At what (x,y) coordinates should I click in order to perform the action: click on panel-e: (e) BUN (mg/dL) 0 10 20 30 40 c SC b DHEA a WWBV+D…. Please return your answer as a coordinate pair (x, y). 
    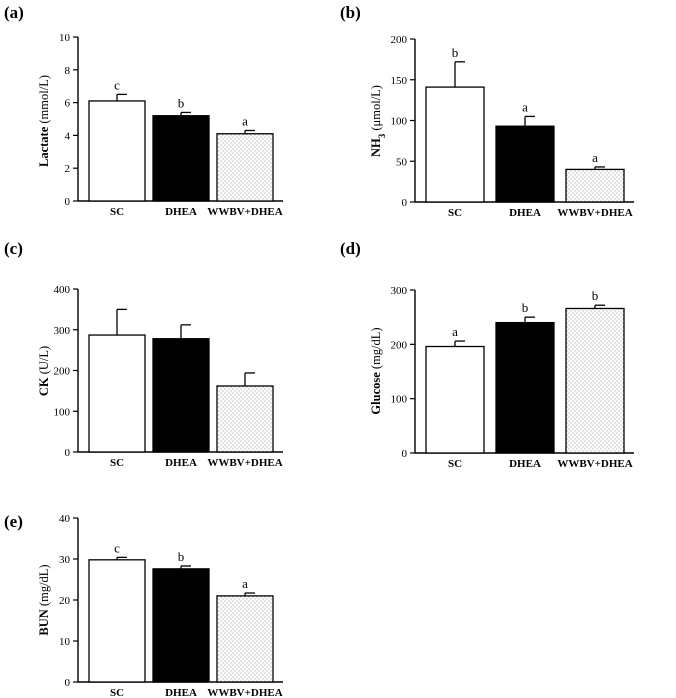
    Looking at the image, I should click on (143, 605).